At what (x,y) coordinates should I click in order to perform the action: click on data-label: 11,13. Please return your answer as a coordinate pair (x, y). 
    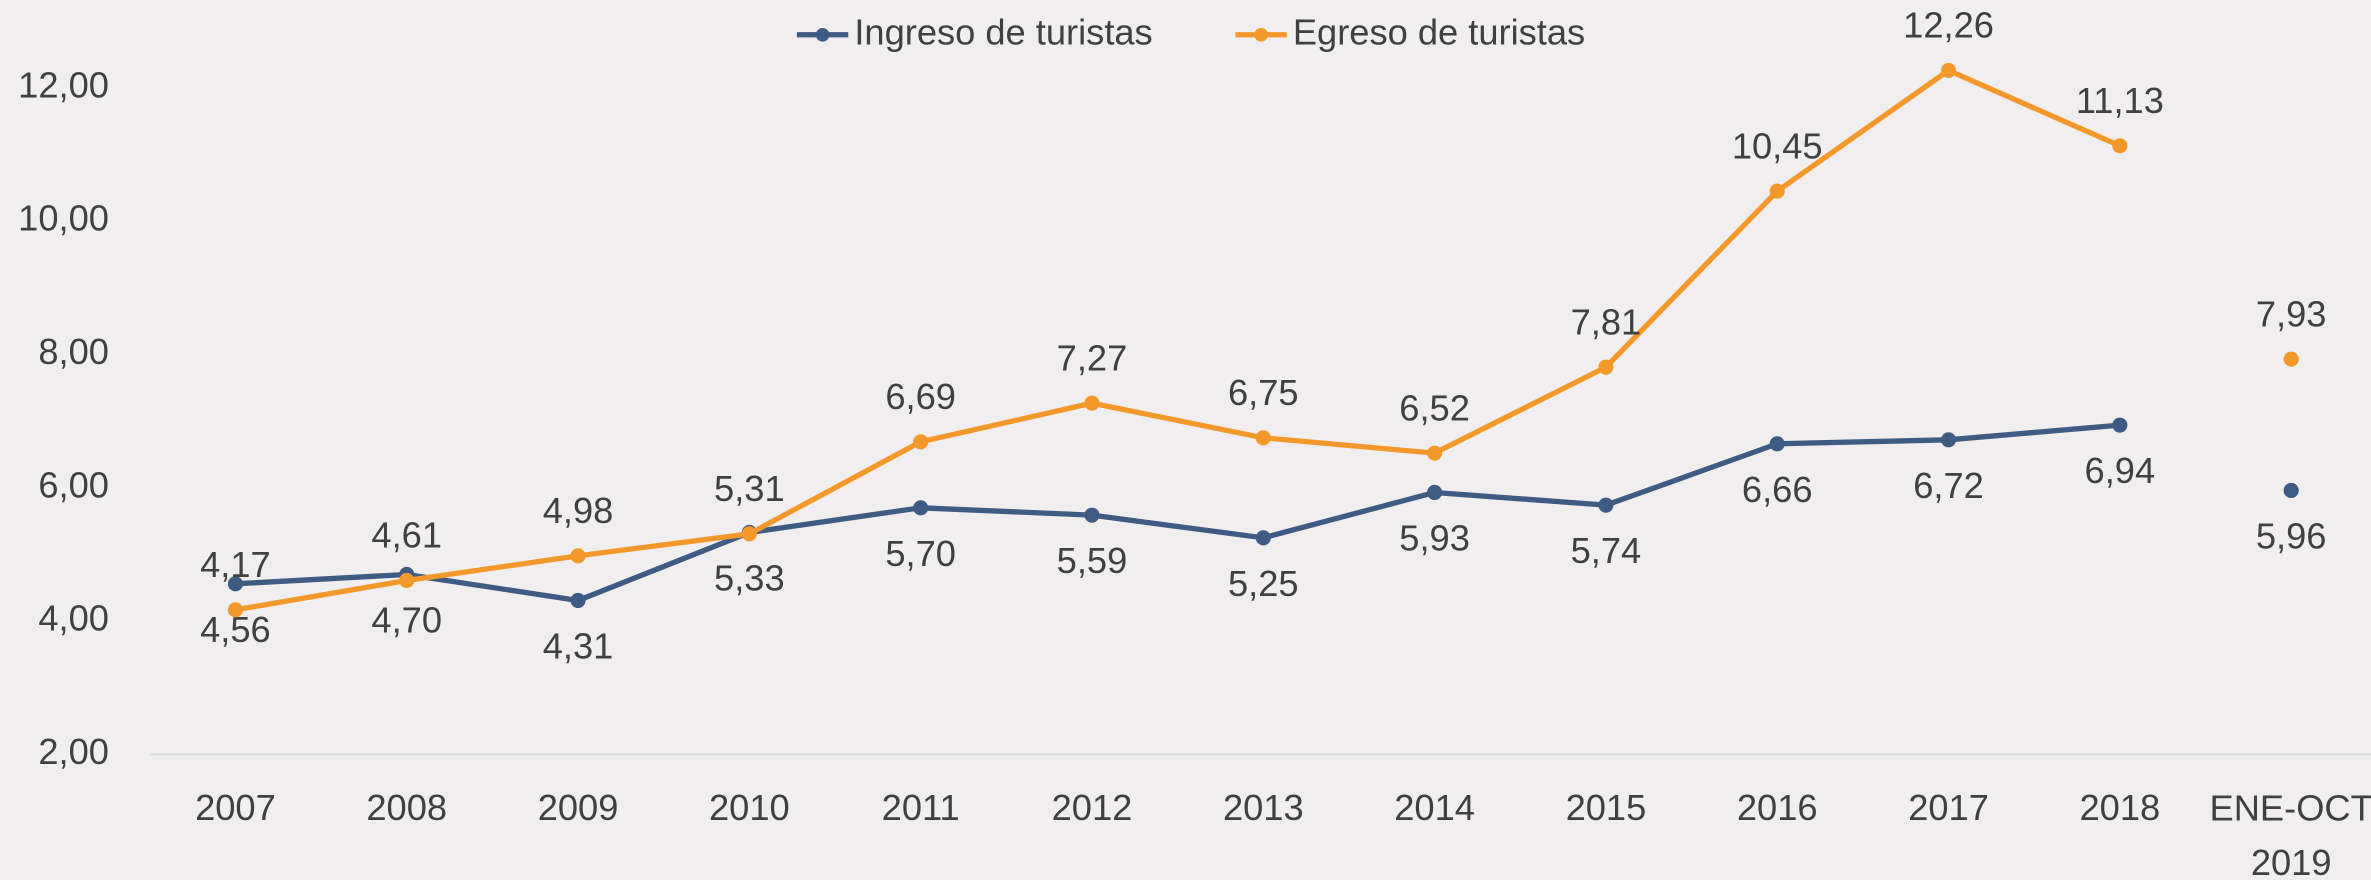
    Looking at the image, I should click on (2120, 100).